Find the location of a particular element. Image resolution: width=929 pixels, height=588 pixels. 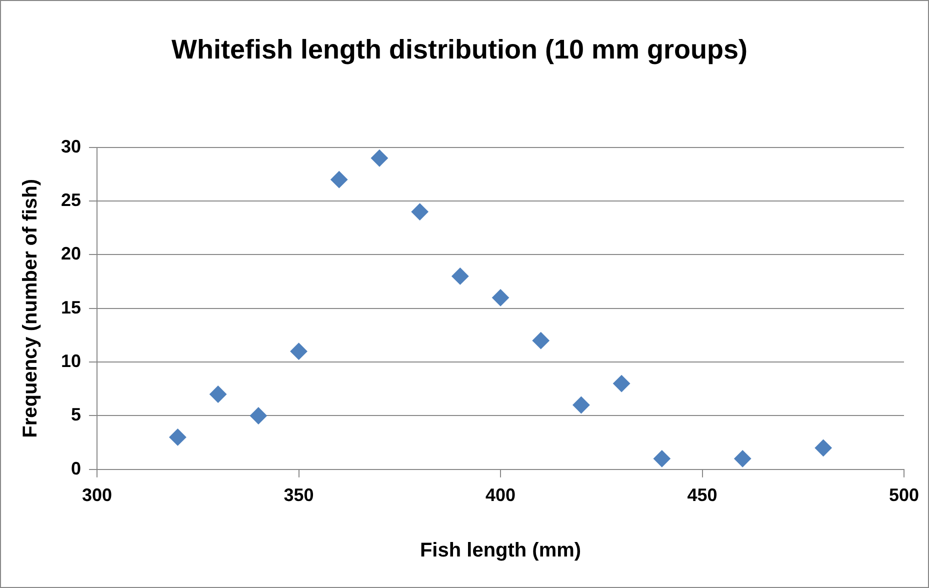

y-tick-label: 15 is located at coordinates (71, 307).